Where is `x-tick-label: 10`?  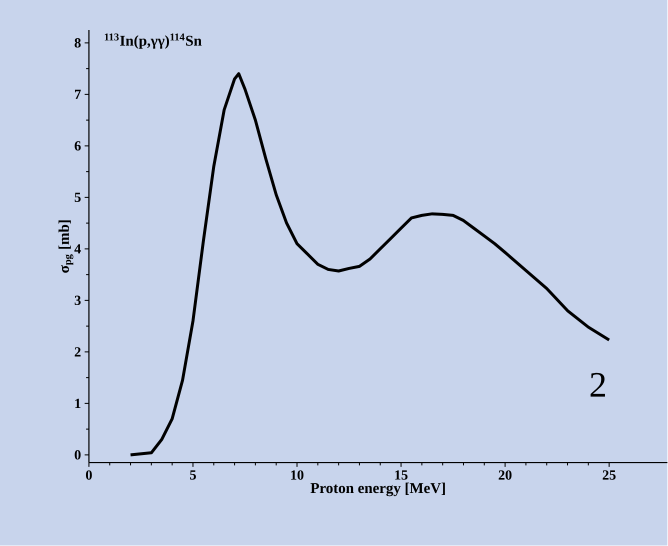
x-tick-label: 10 is located at coordinates (297, 475).